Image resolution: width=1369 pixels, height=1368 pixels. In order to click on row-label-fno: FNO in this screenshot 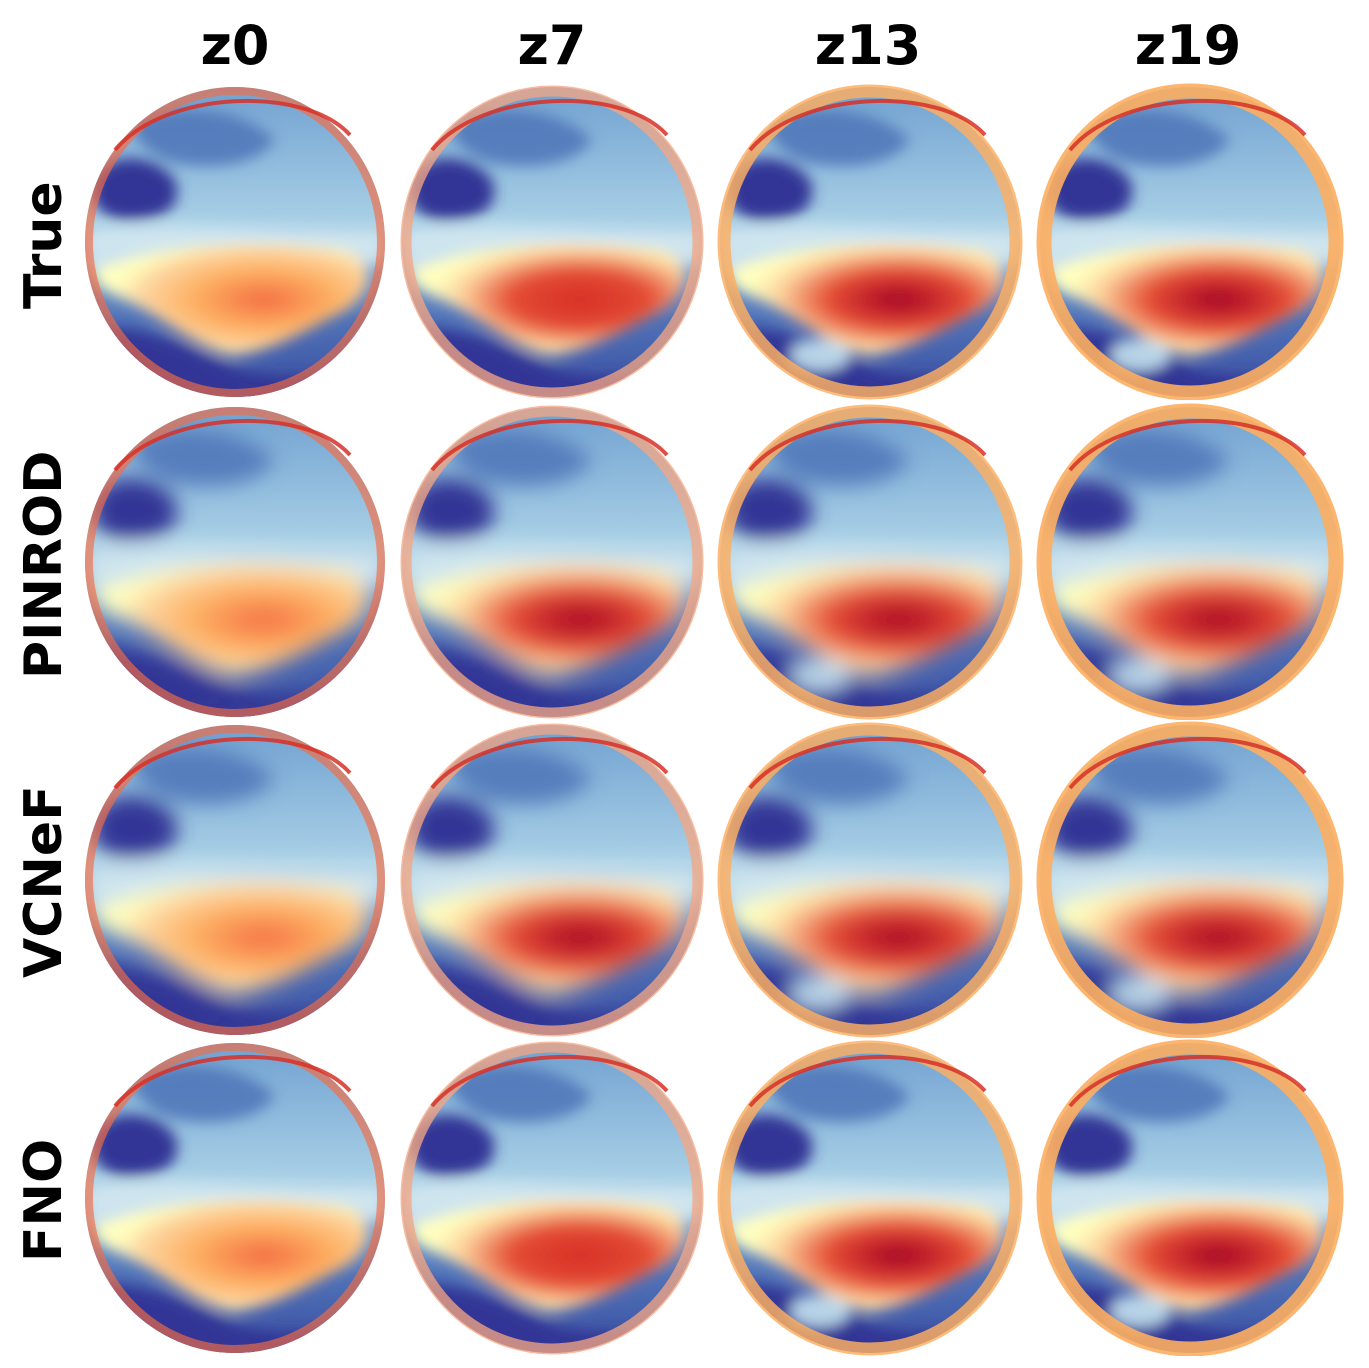, I will do `click(44, 1200)`.